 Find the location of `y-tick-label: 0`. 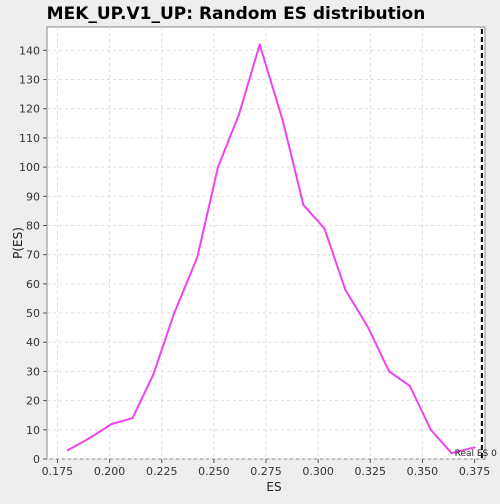

y-tick-label: 0 is located at coordinates (36, 459).